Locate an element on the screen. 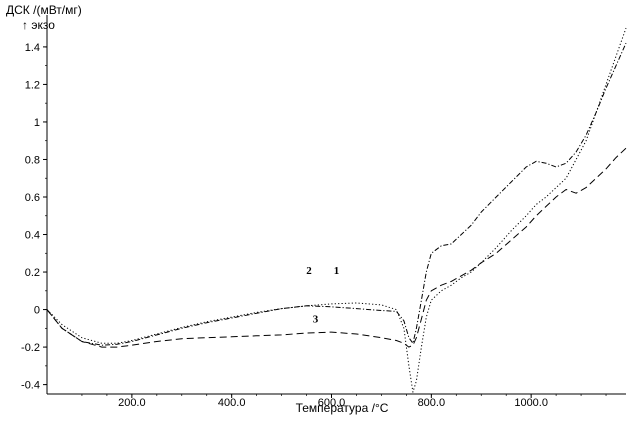  y-tick-label: 1 is located at coordinates (37, 123).